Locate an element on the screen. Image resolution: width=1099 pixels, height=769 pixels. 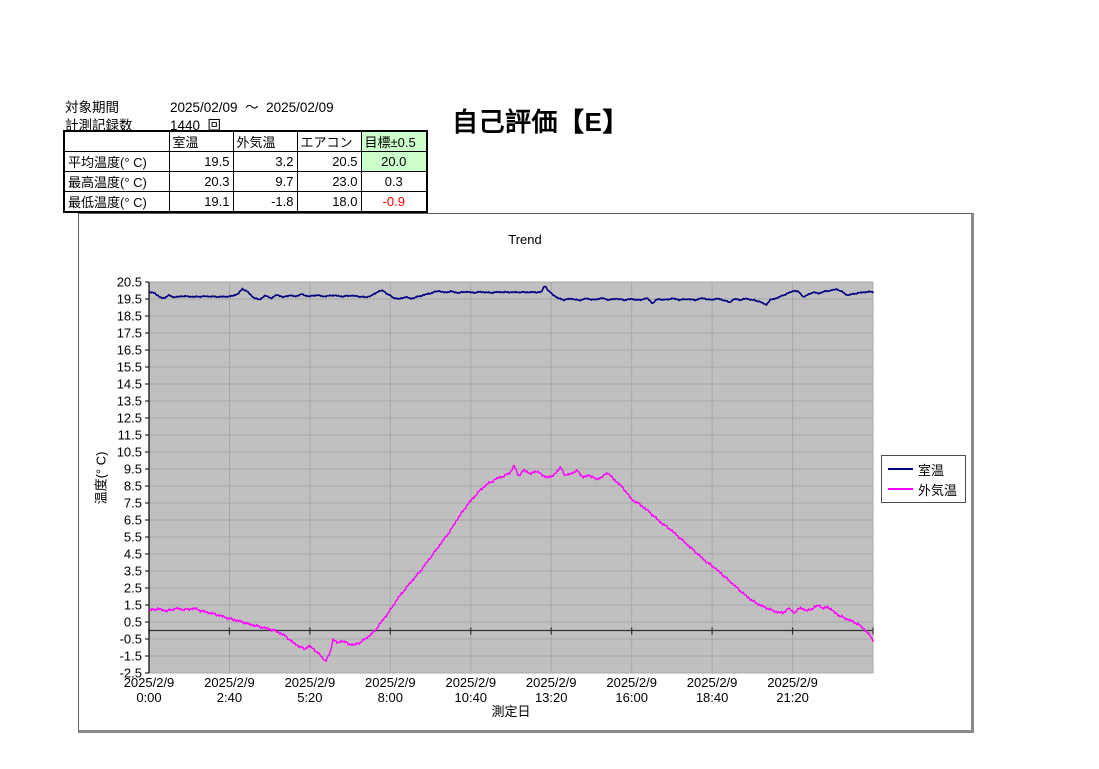
y-tick-label: -1.5 is located at coordinates (131, 656).